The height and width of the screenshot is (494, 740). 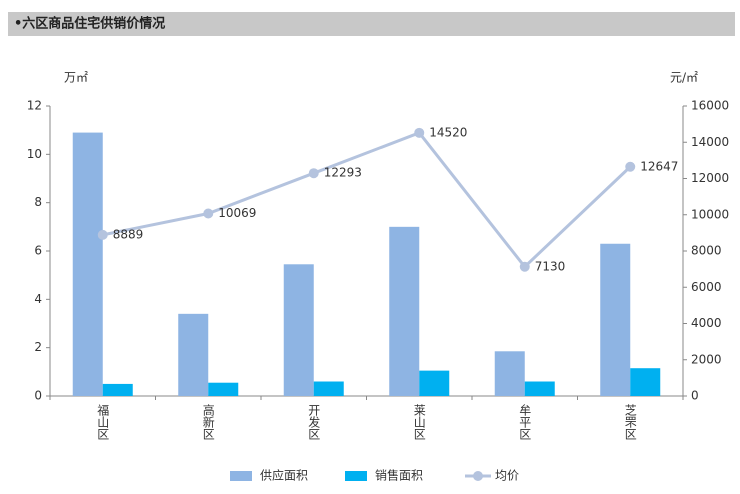 I want to click on y2-tick-label: 6000, so click(x=706, y=287).